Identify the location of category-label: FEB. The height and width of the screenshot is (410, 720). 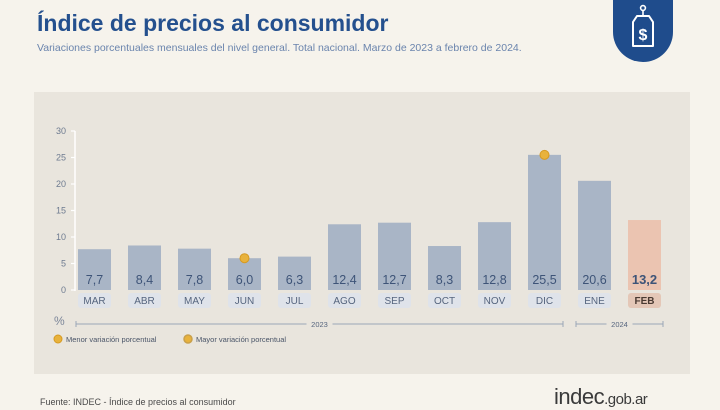
(645, 301).